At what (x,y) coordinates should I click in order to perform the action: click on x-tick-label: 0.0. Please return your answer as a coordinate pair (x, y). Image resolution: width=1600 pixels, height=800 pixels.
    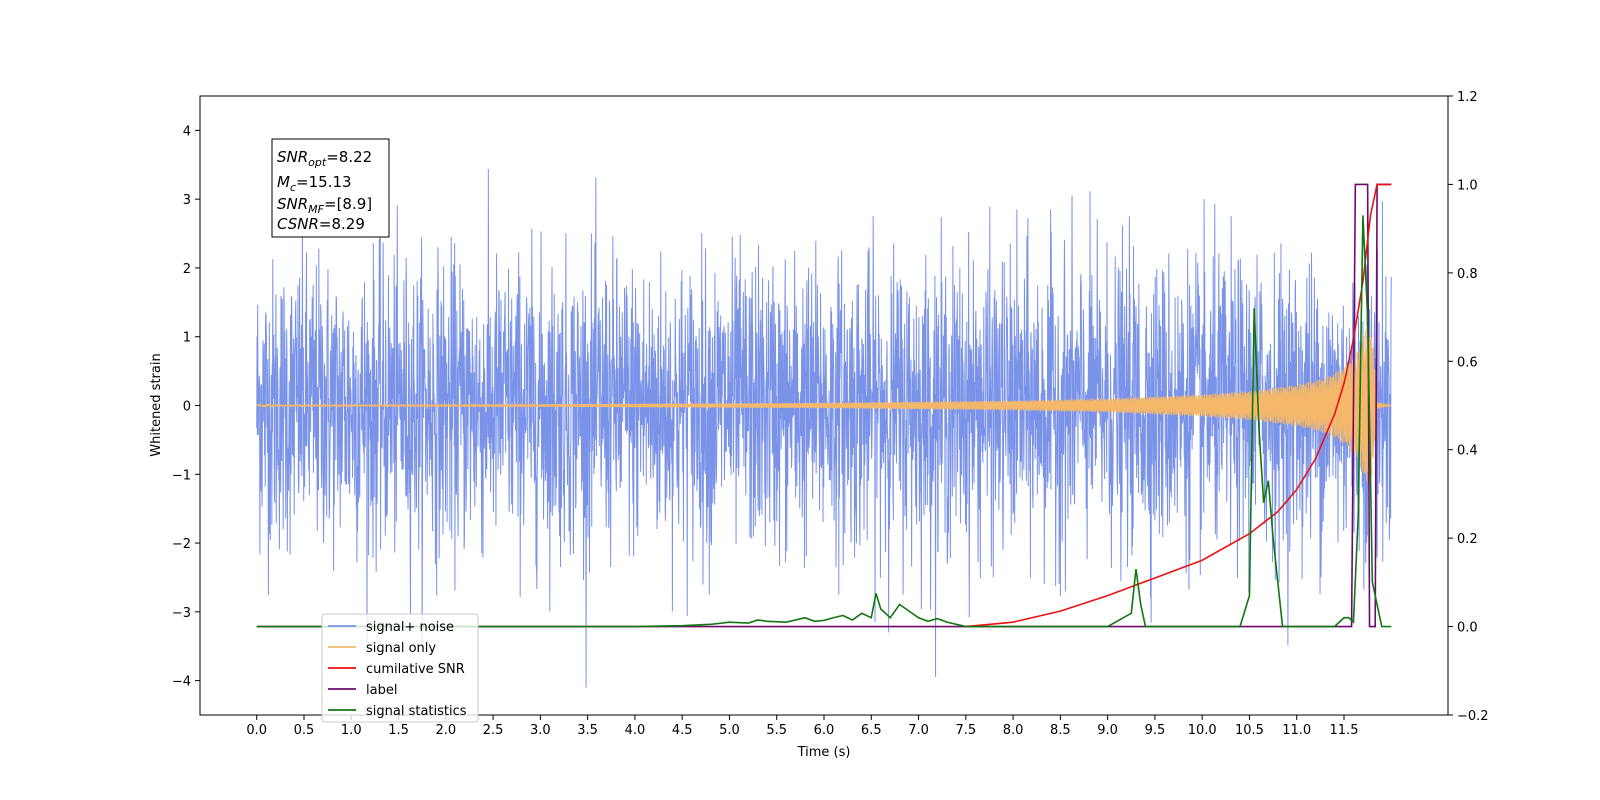
    Looking at the image, I should click on (256, 730).